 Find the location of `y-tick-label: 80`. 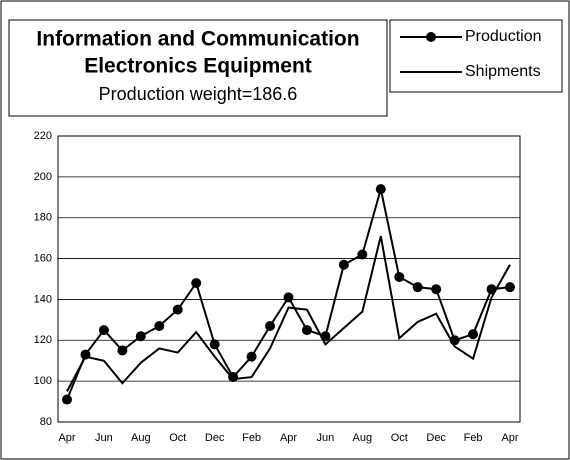

y-tick-label: 80 is located at coordinates (46, 422).